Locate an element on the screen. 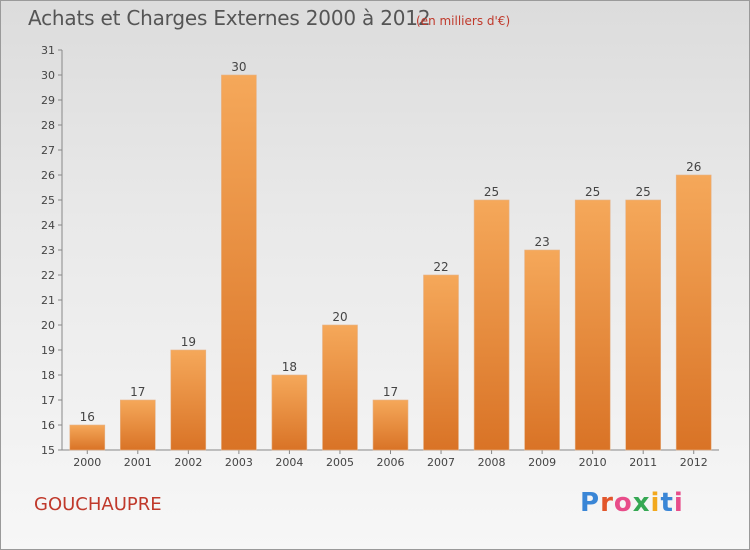 This screenshot has width=750, height=550. bar-2001 is located at coordinates (138, 425).